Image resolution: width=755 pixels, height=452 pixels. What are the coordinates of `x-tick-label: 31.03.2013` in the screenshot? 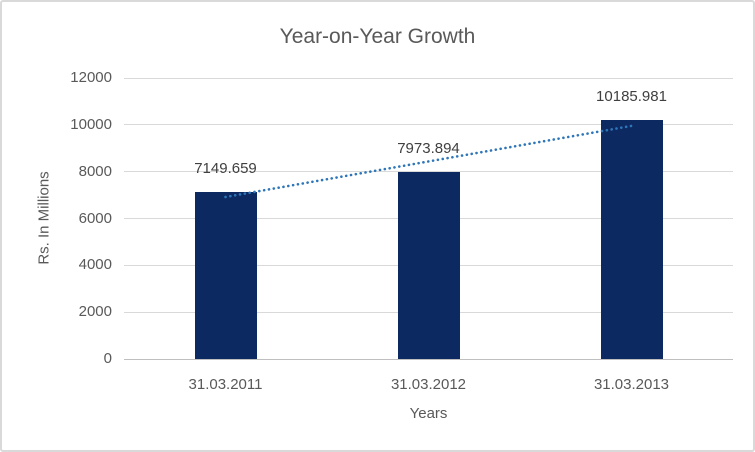 It's located at (631, 384).